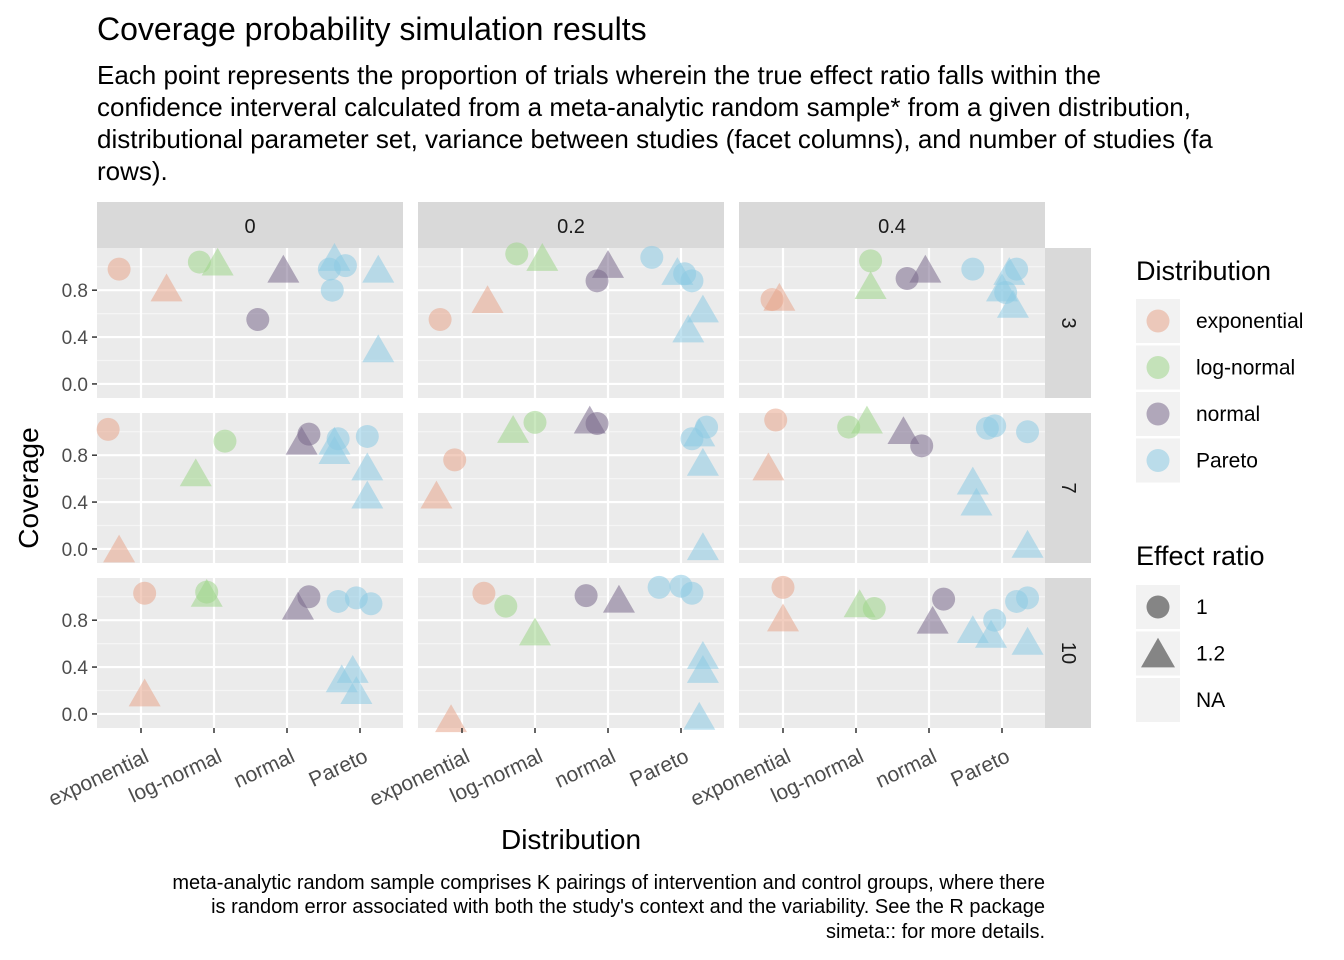 The image size is (1344, 960). Describe the element at coordinates (1158, 652) in the screenshot. I see `legend-swatch-triangle` at that location.